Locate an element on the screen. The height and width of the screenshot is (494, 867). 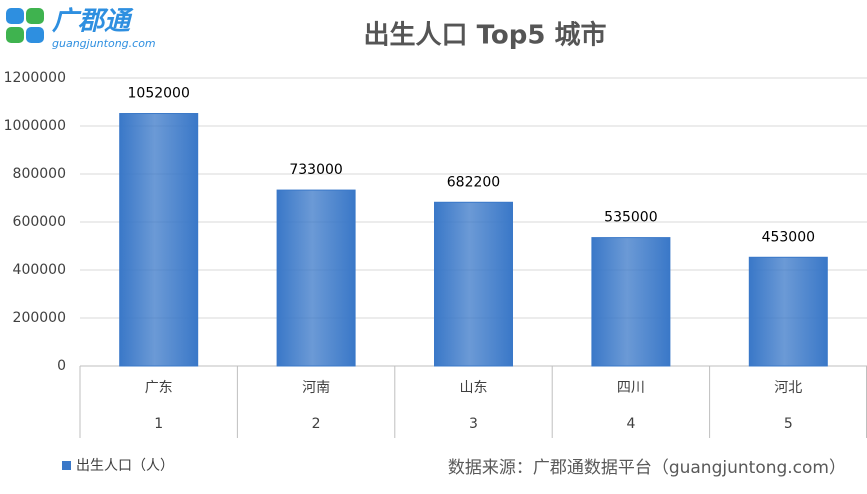
y-tick-label: 1000000 is located at coordinates (35, 126).